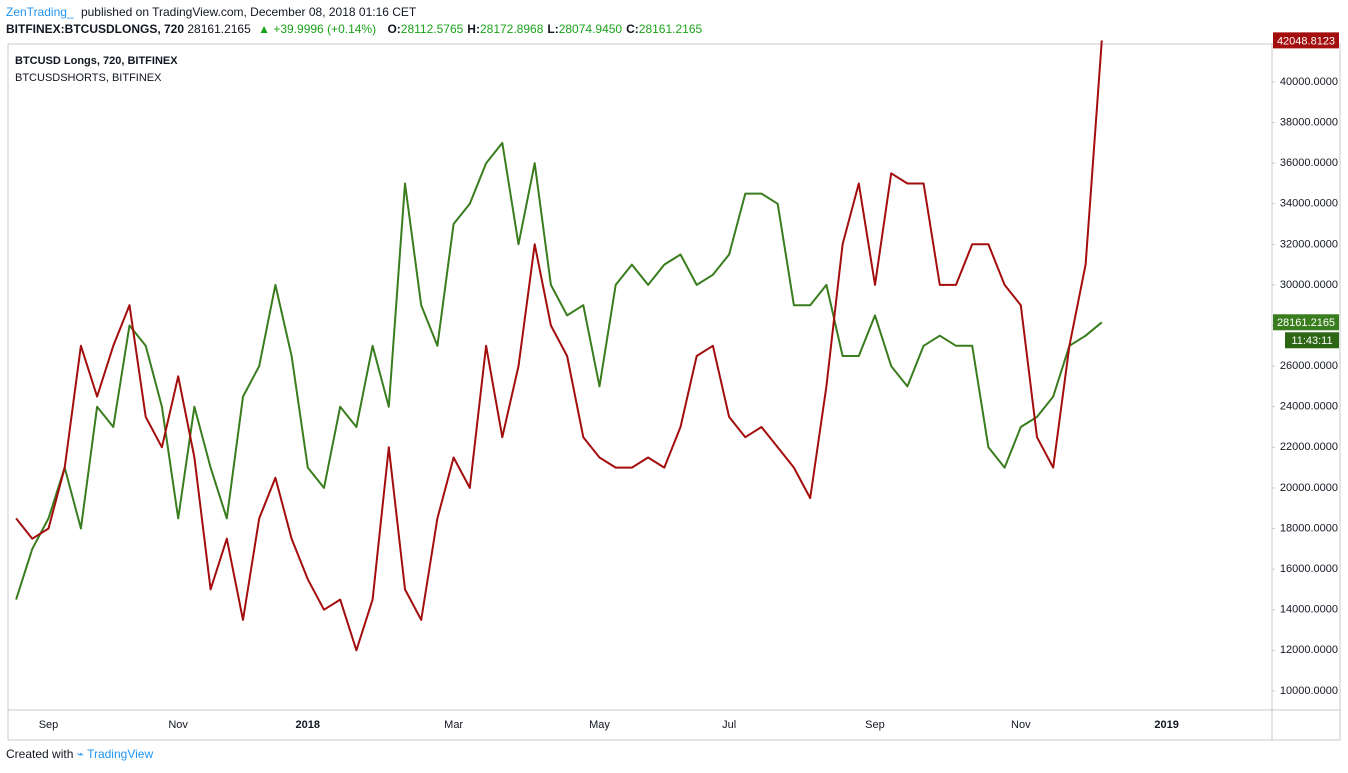  Describe the element at coordinates (95, 29) in the screenshot. I see `symbol: BITFINEX:BTCUSDLONGS, 720` at that location.